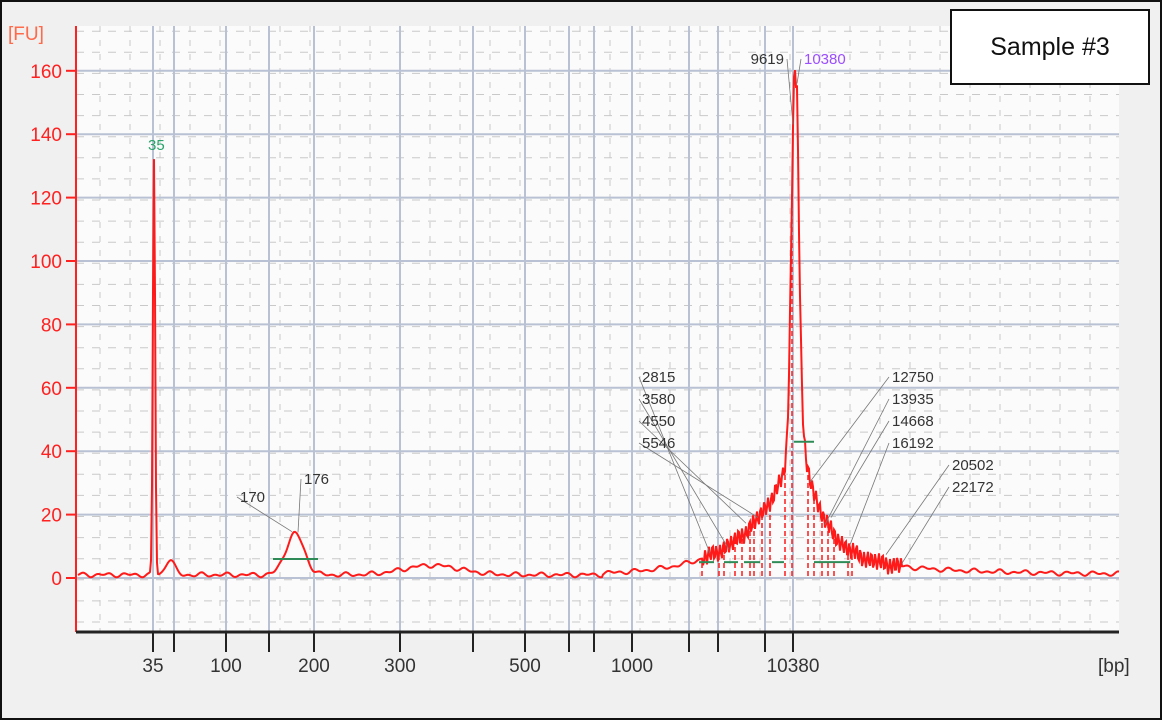 Image resolution: width=1162 pixels, height=720 pixels. Describe the element at coordinates (26, 34) in the screenshot. I see `y-axis-label: [FU]` at that location.